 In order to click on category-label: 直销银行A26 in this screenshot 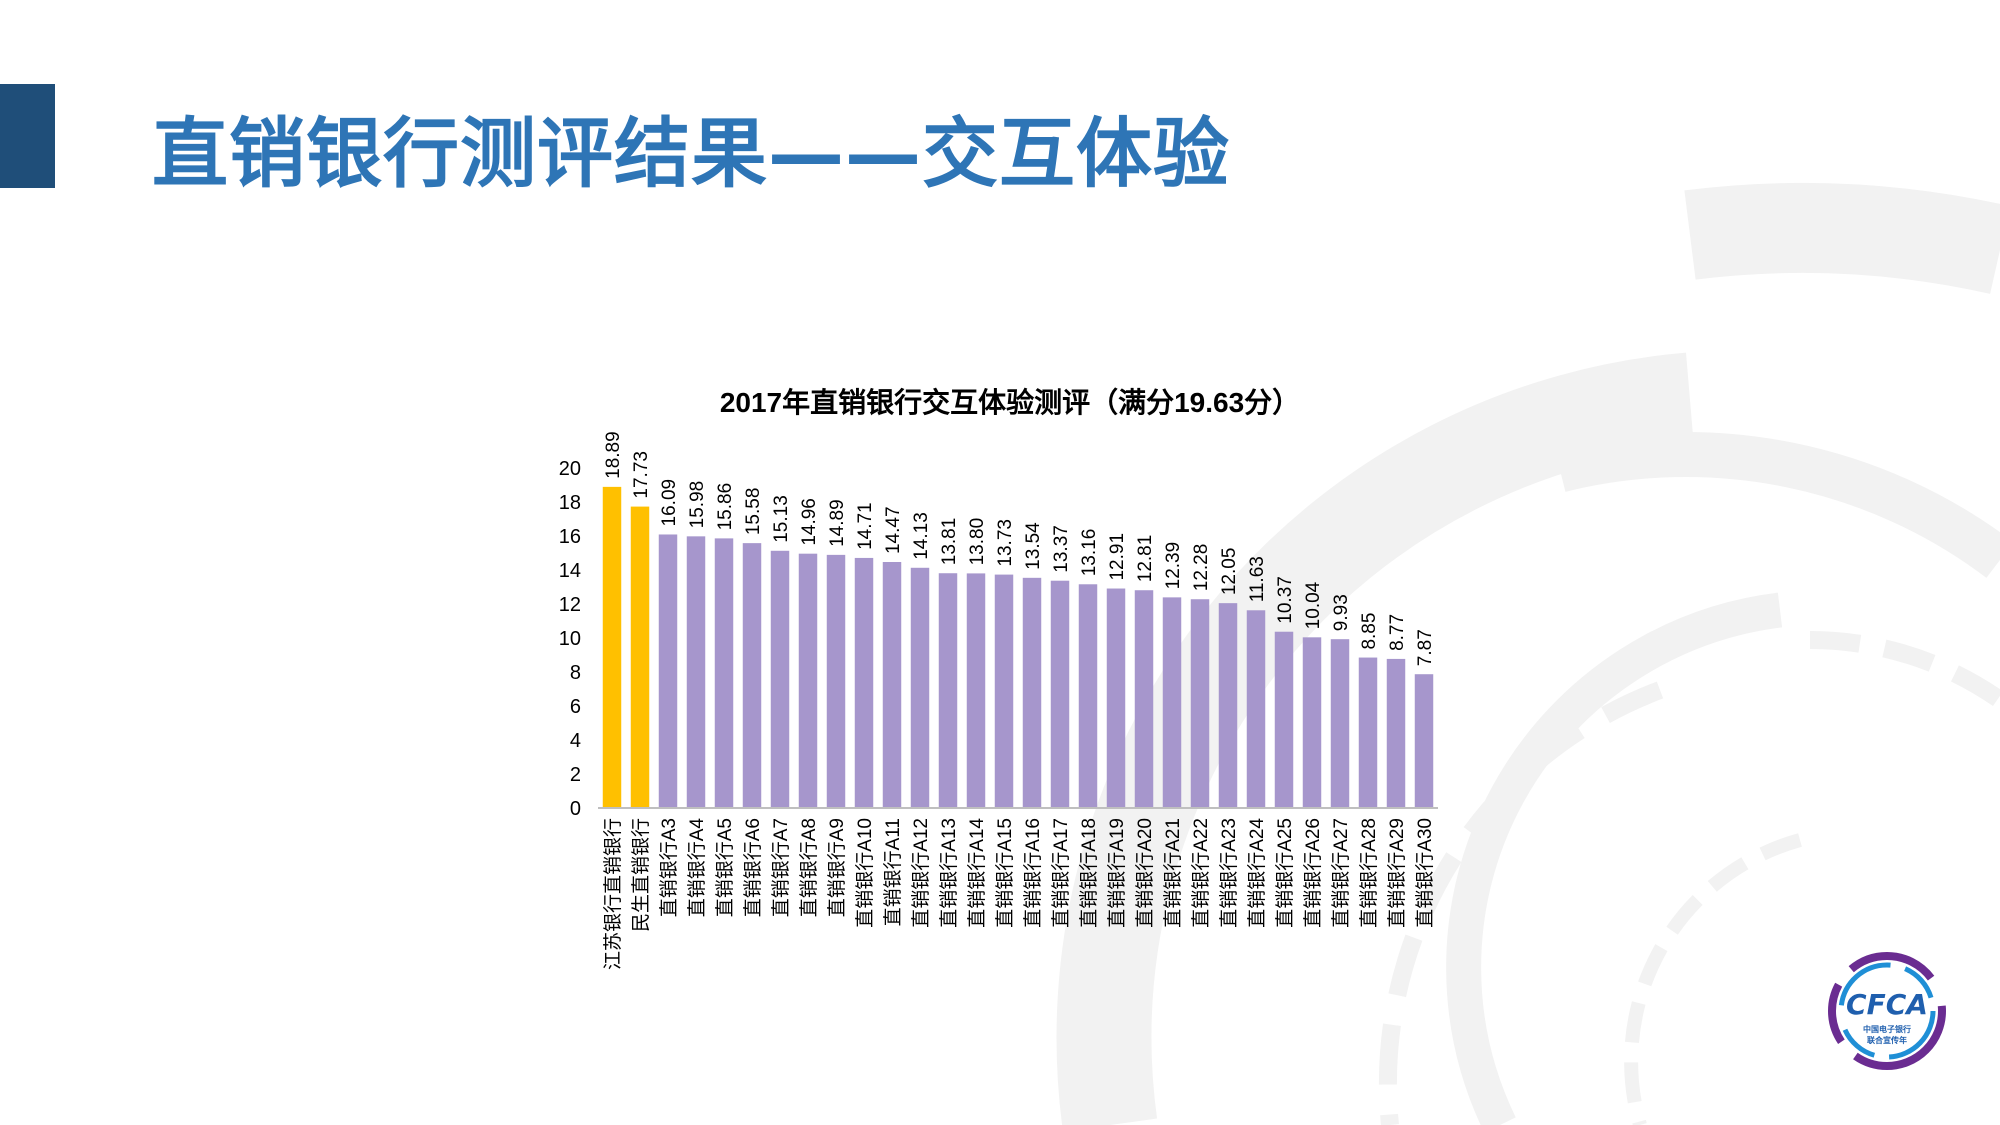, I will do `click(1313, 873)`.